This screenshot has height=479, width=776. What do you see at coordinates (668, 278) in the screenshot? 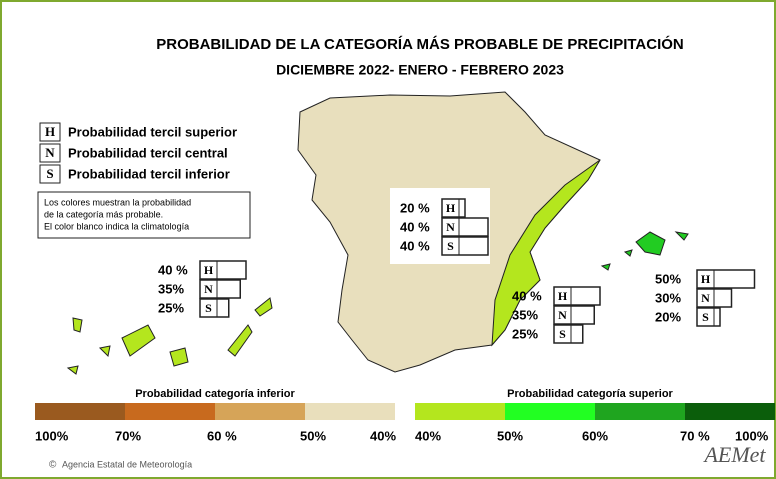
I see `percent-label: 50%` at bounding box center [668, 278].